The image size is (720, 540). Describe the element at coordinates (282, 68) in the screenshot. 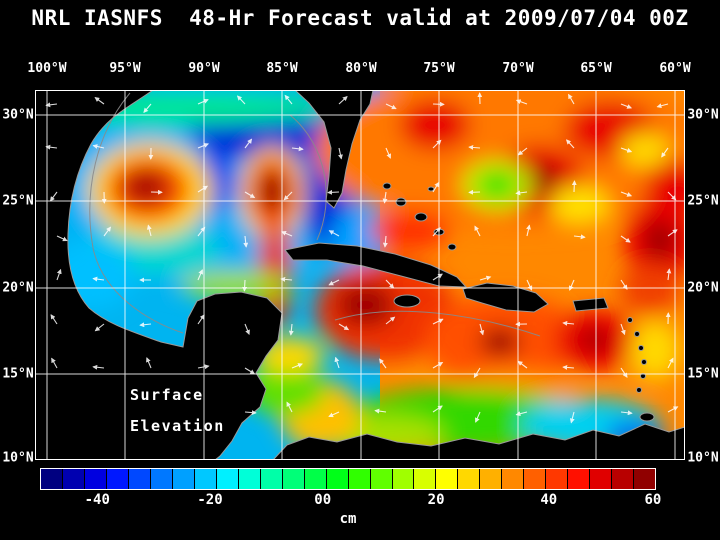

I see `lon-tick-label: 85°W` at that location.